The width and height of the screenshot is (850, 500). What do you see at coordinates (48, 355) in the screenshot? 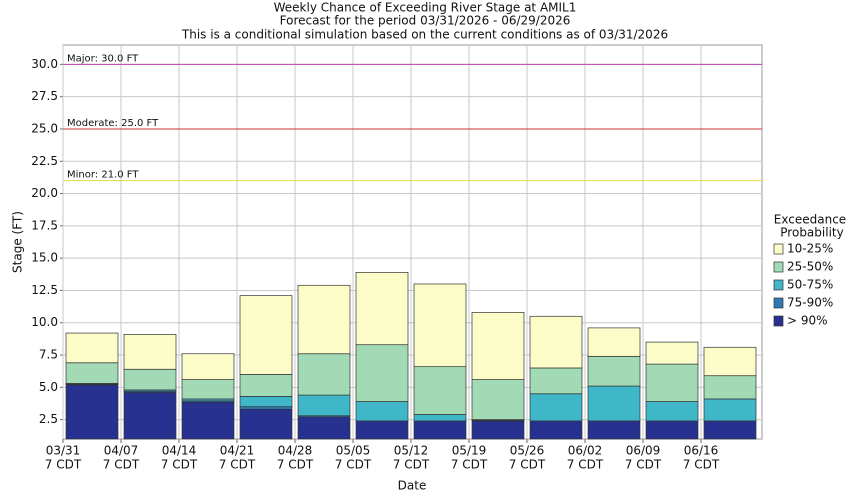
I see `y-tick-label: 7.5` at bounding box center [48, 355].